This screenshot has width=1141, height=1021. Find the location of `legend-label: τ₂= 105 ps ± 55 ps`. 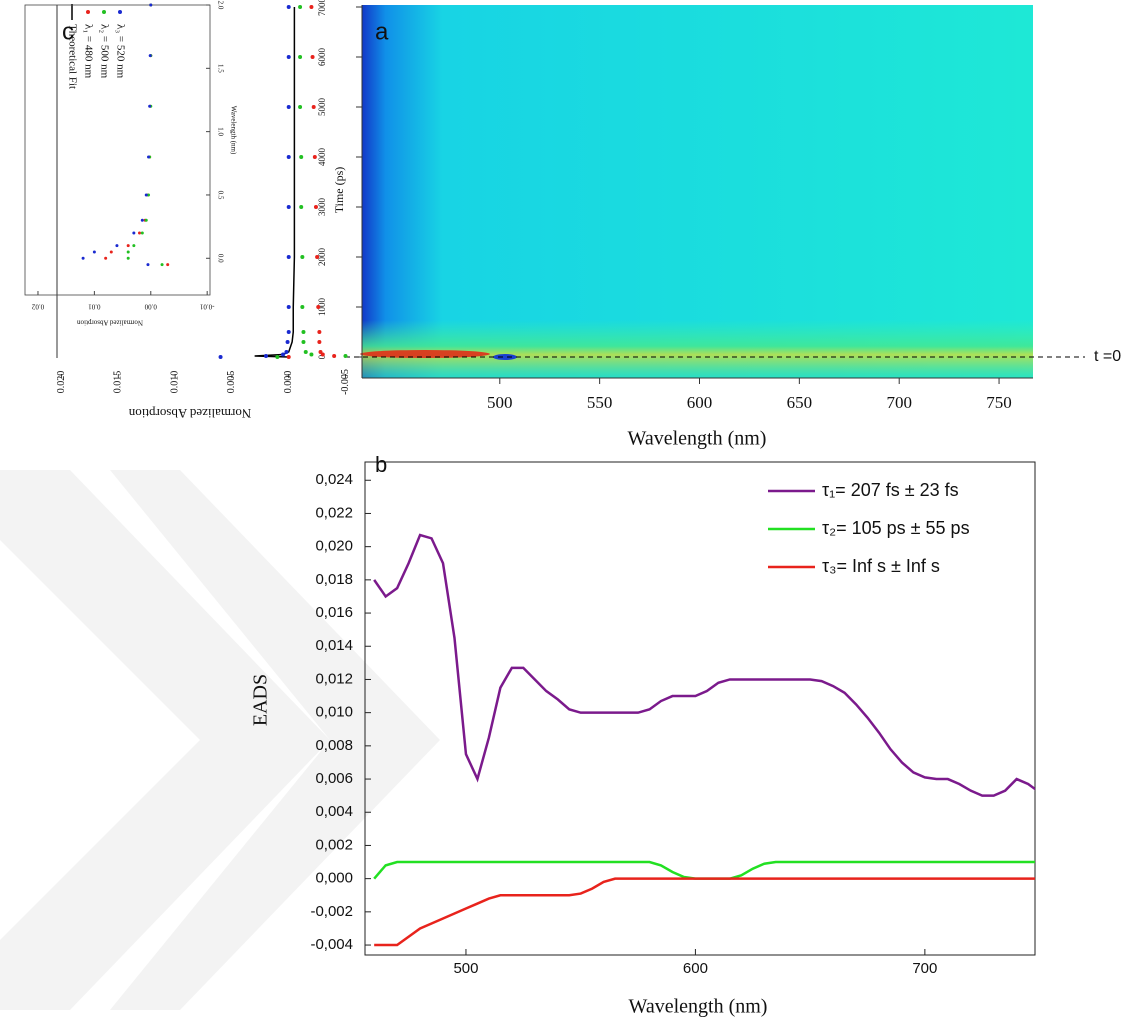

legend-label: τ₂= 105 ps ± 55 ps is located at coordinates (896, 528).